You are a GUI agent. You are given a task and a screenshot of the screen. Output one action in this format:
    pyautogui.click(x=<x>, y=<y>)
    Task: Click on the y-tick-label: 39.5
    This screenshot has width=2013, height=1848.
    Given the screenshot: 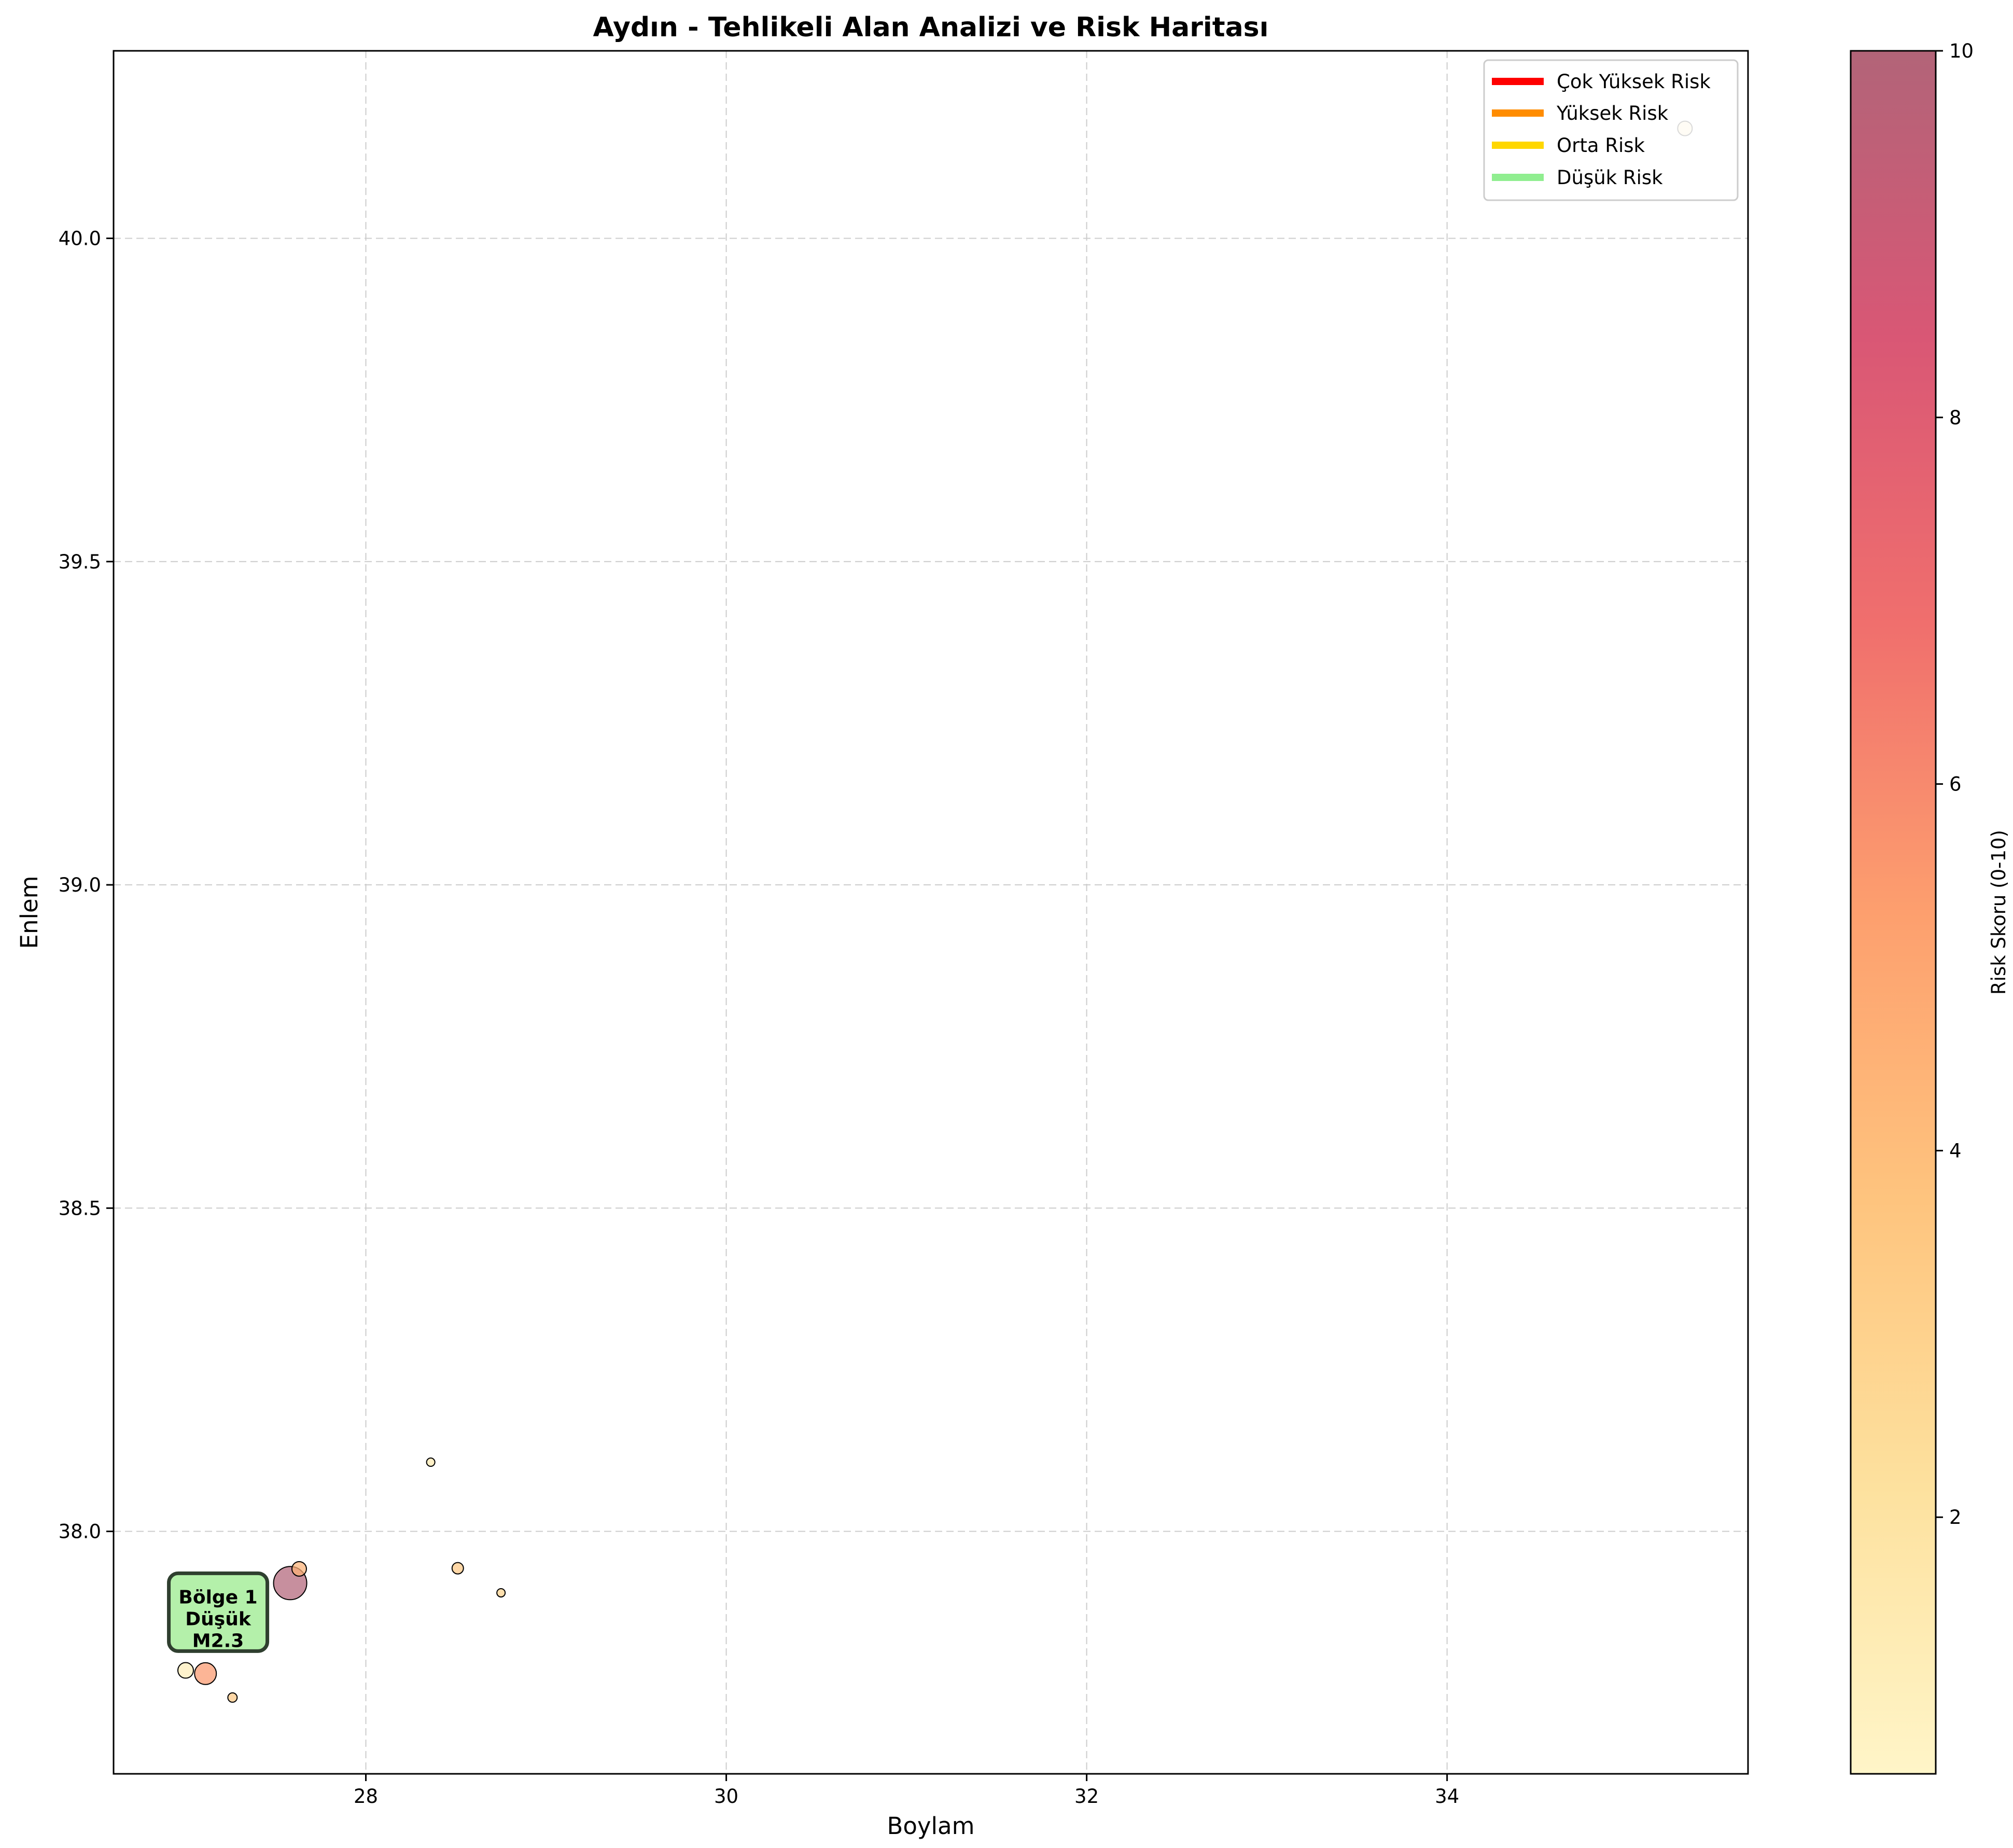 What is the action you would take?
    pyautogui.click(x=80, y=562)
    